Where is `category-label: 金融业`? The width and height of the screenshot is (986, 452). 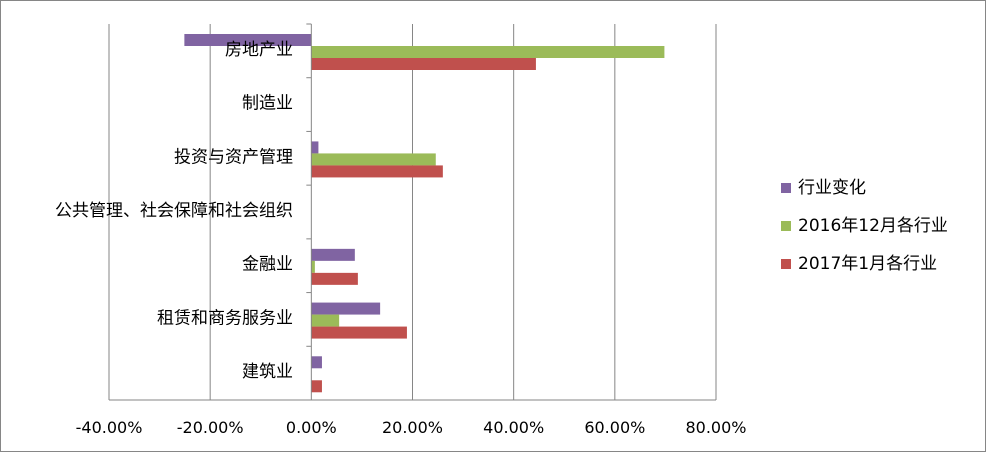
category-label: 金融业 is located at coordinates (267, 265).